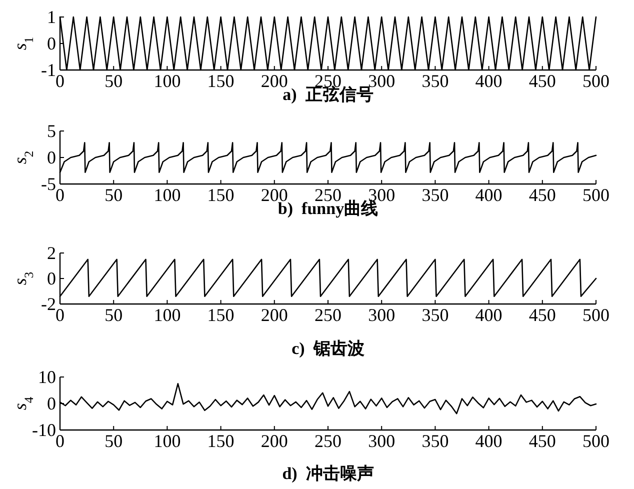 Image resolution: width=634 pixels, height=489 pixels. Describe the element at coordinates (44, 430) in the screenshot. I see `y-tick-label: -10` at that location.